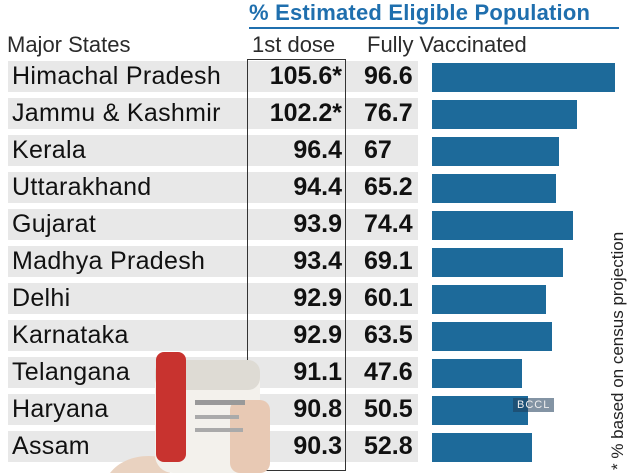 This screenshot has height=473, width=630. What do you see at coordinates (109, 261) in the screenshot?
I see `state-name: Madhya Pradesh` at bounding box center [109, 261].